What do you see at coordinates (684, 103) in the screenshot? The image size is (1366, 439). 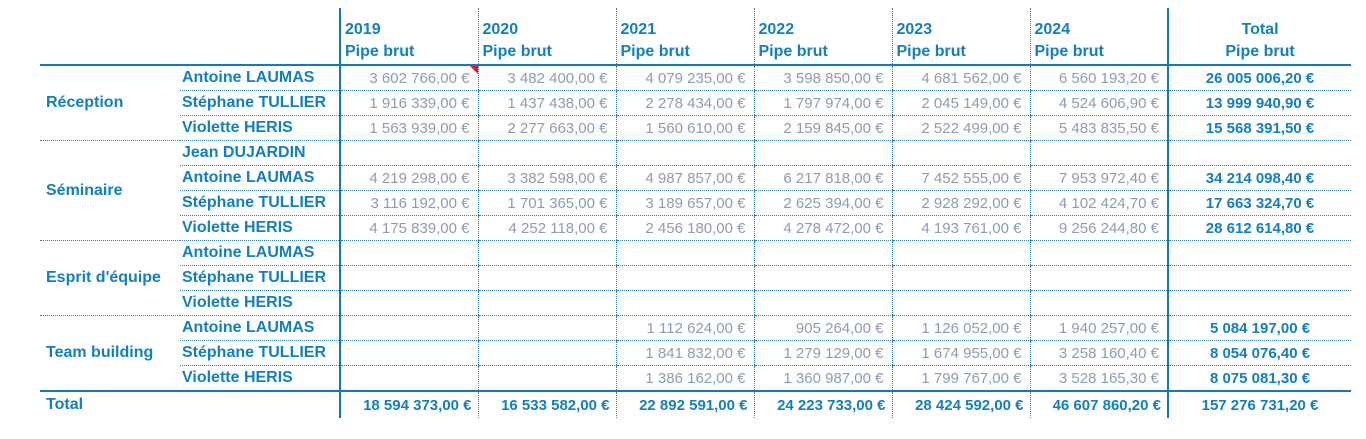 I see `value-cell-2021: 2 278 434,00 €` at bounding box center [684, 103].